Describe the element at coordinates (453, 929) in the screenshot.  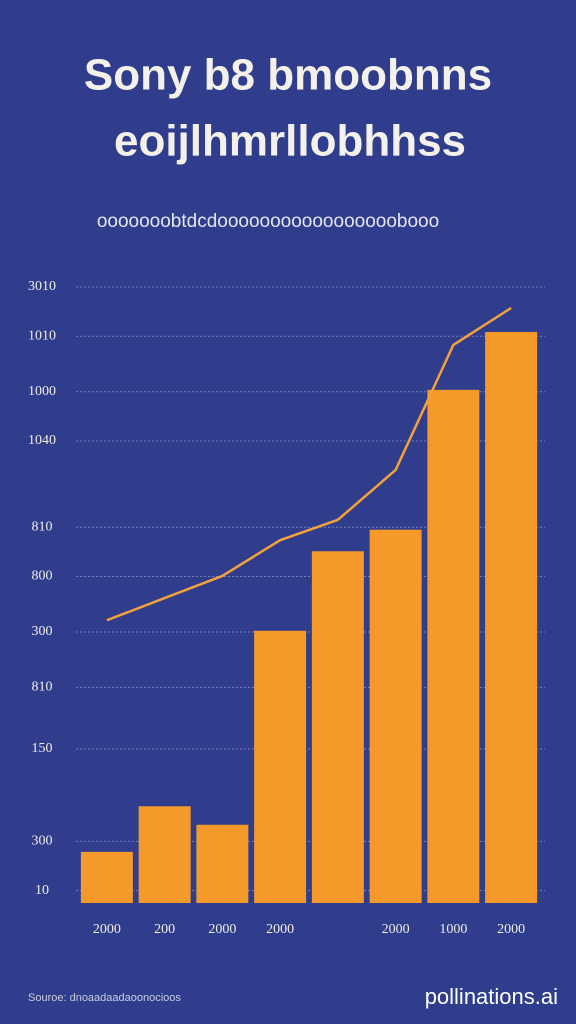
I see `x-tick-label: 1000` at that location.